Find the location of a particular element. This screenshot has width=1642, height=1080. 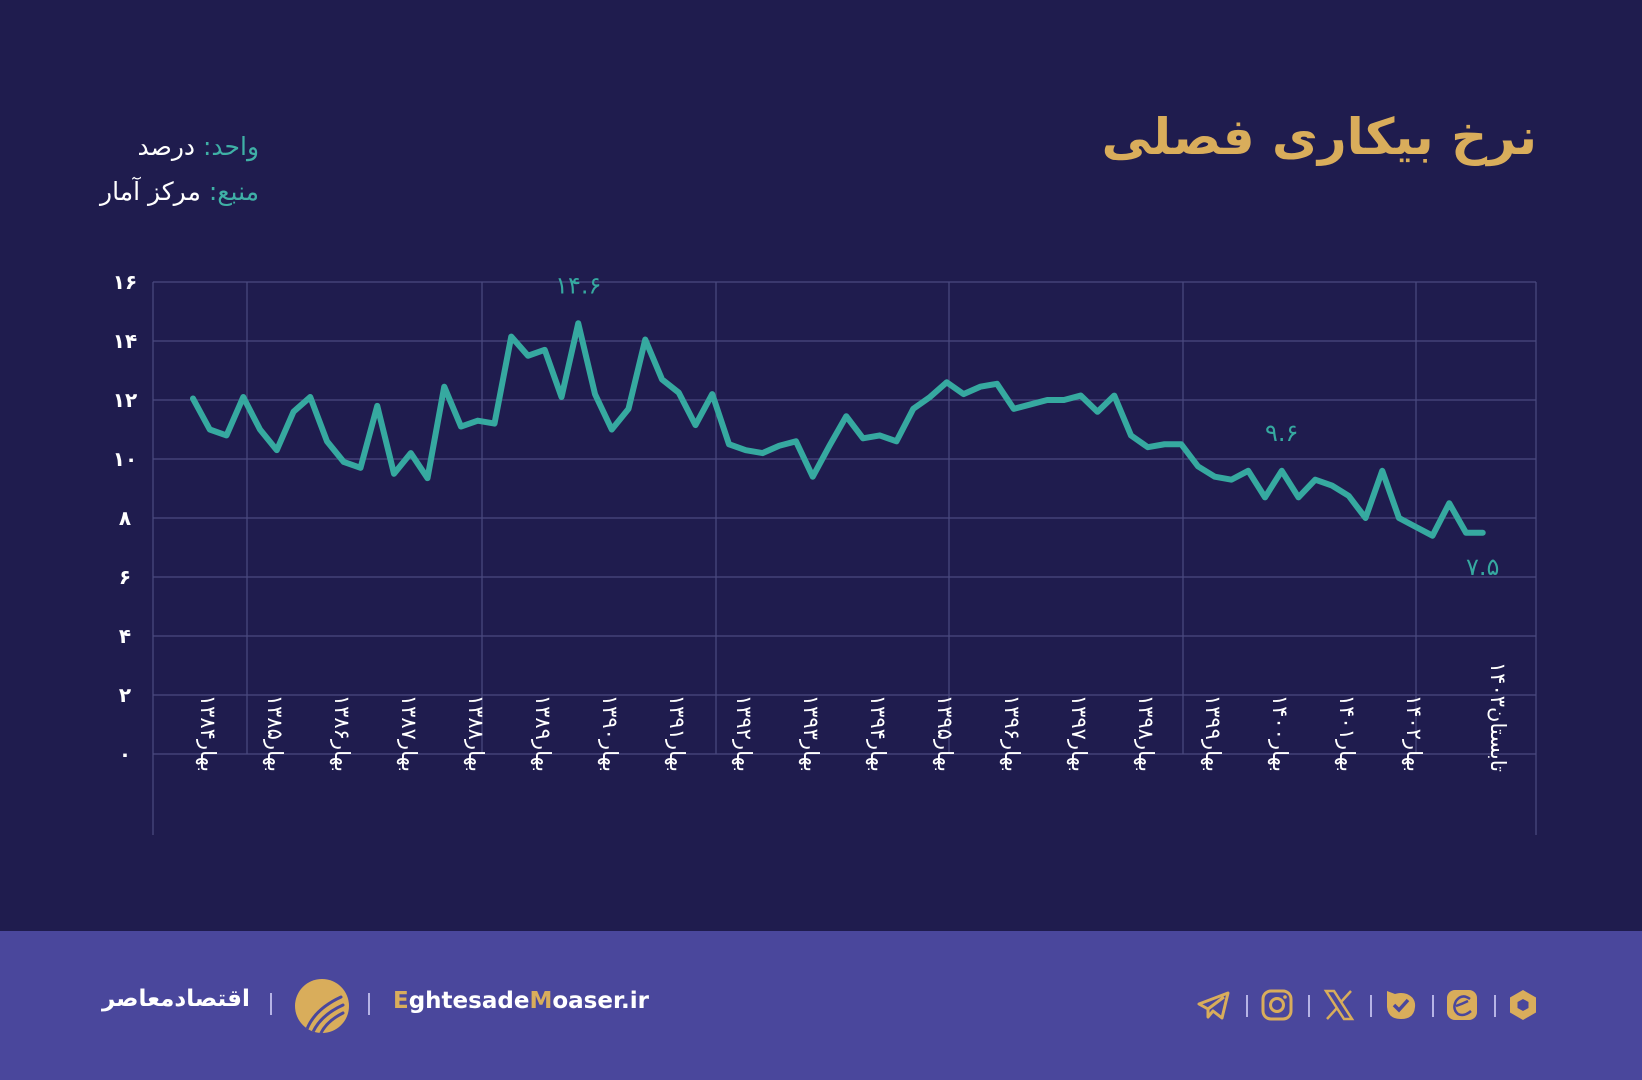

x-tick-label: بهار۱۳۸۵ is located at coordinates (275, 733).